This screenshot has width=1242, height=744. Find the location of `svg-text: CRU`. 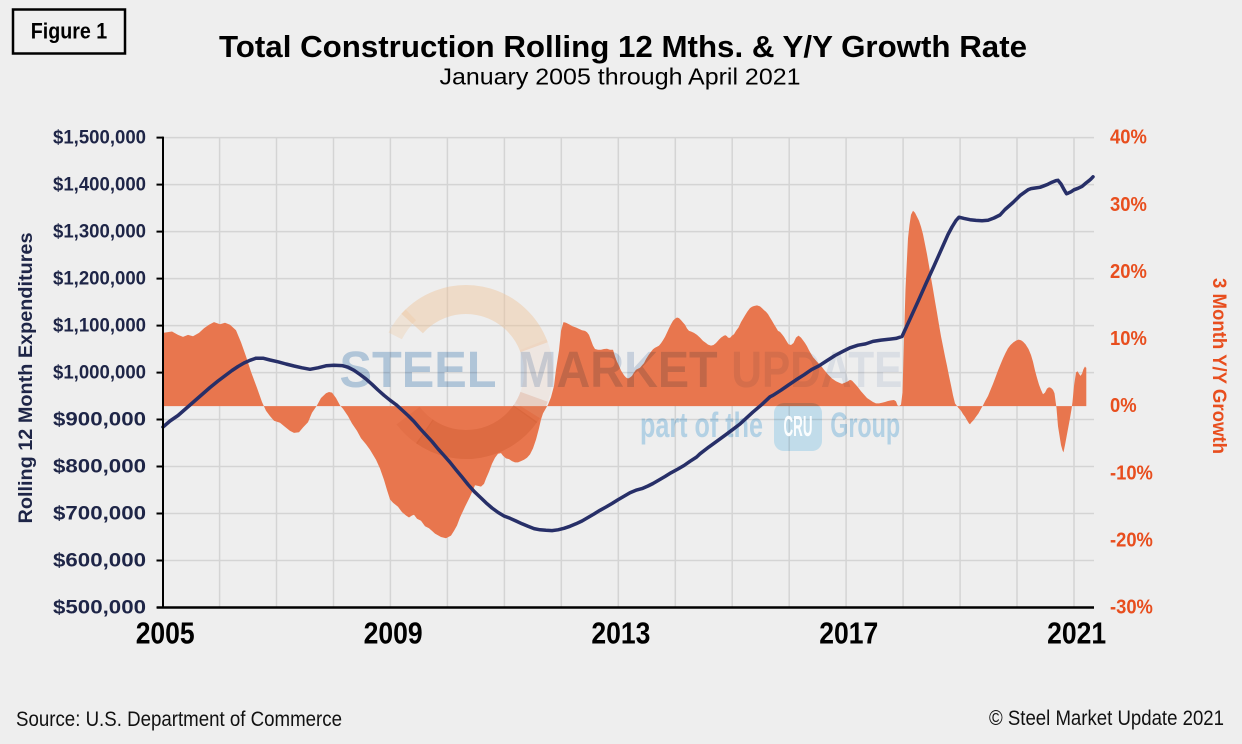

svg-text: CRU is located at coordinates (798, 427).